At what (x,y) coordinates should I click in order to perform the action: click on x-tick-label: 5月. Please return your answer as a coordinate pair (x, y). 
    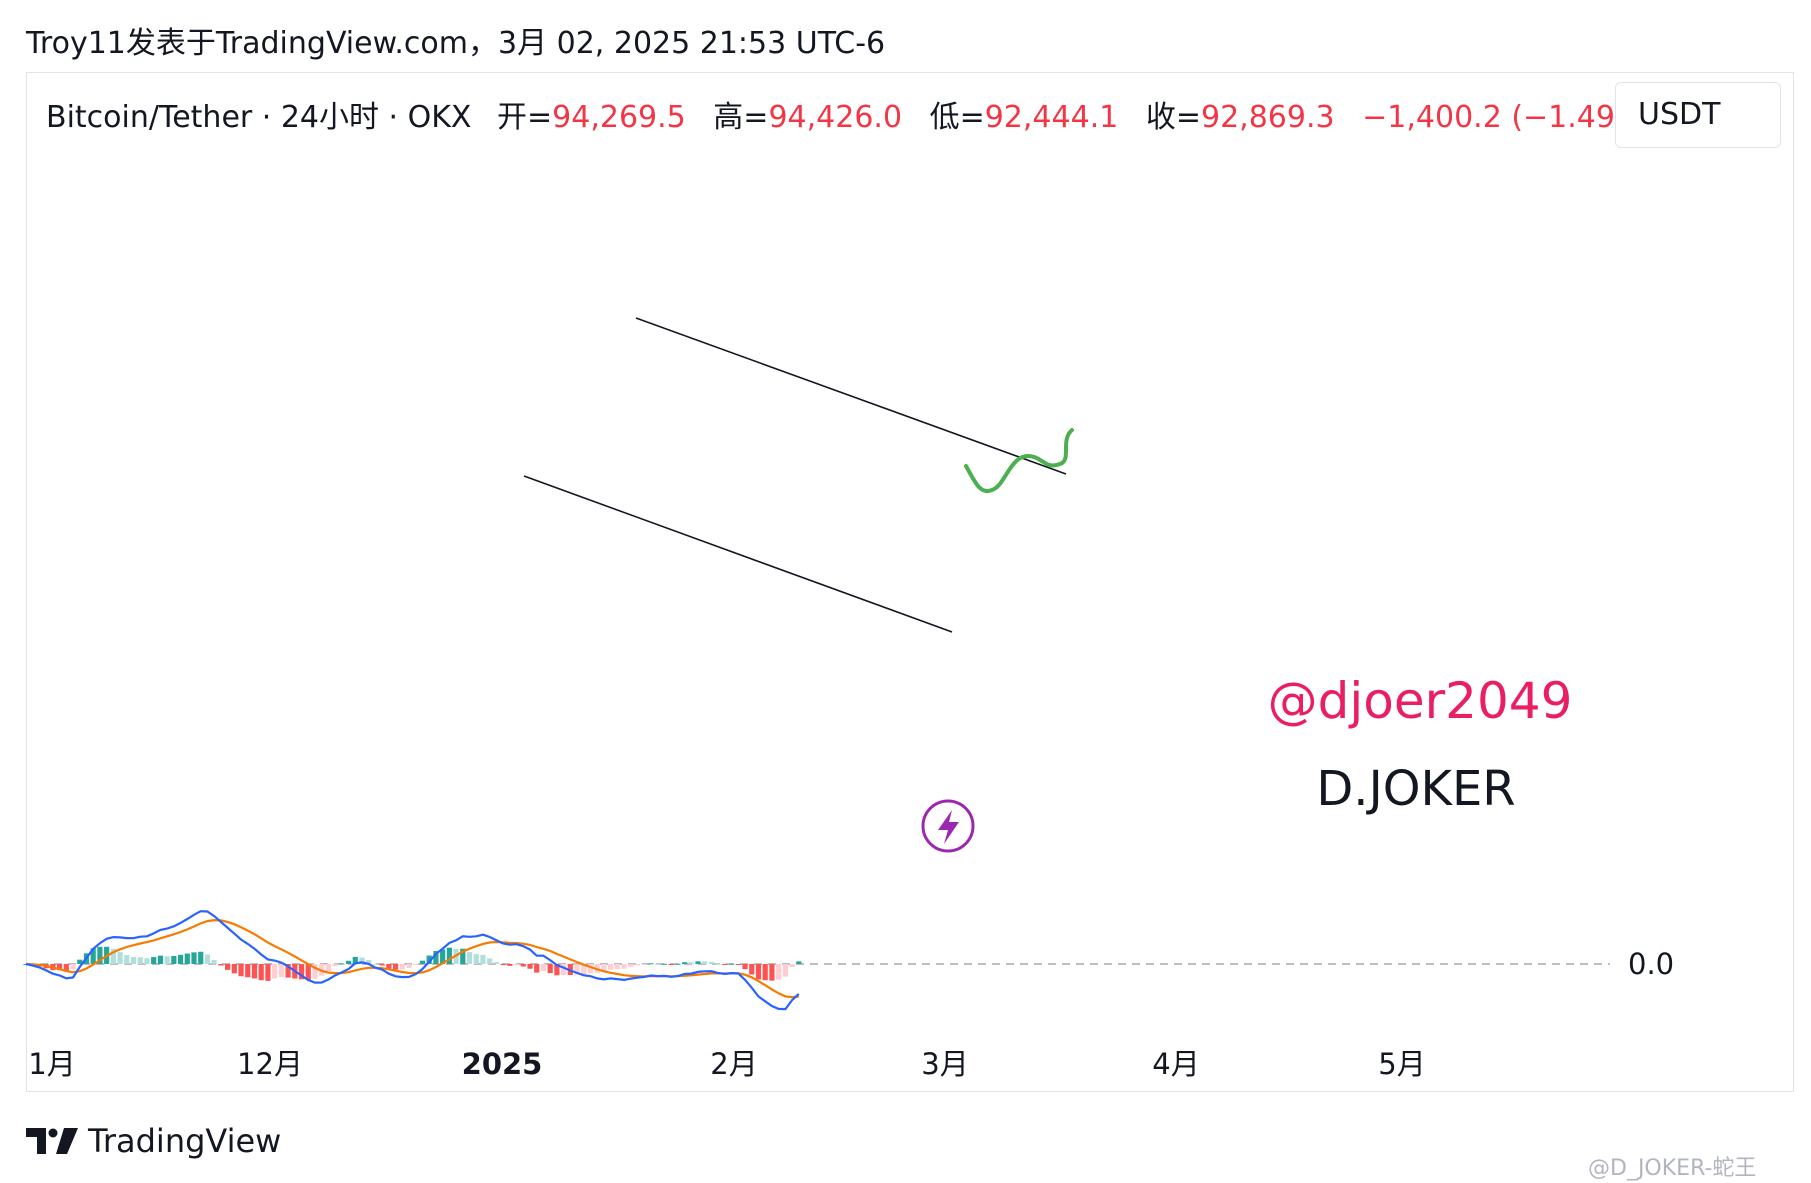
    Looking at the image, I should click on (1401, 1064).